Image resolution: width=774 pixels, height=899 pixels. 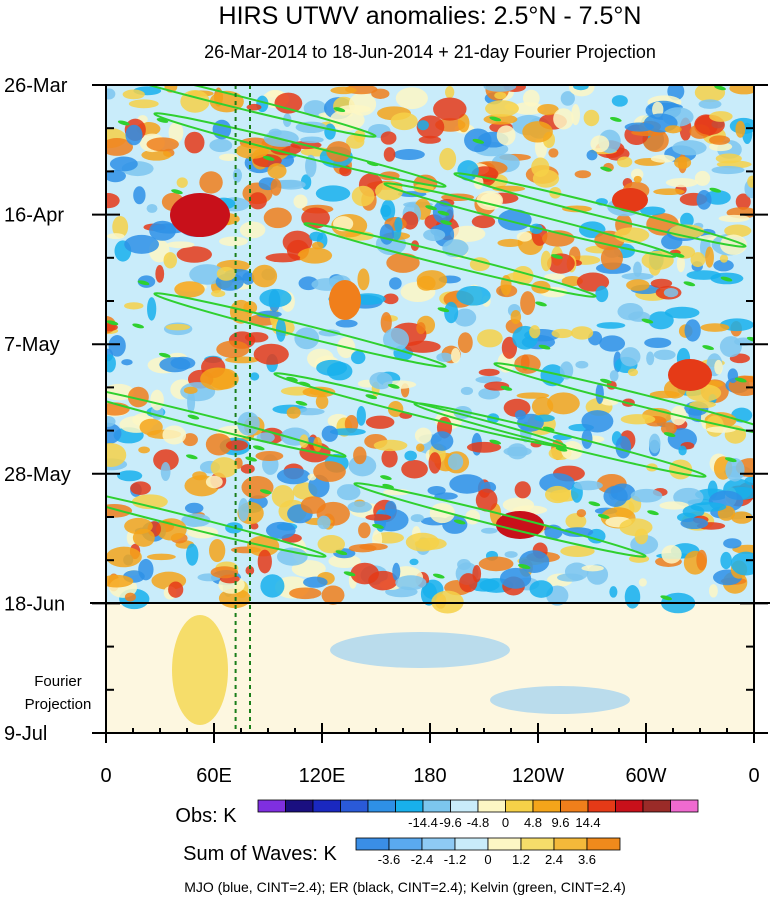 I want to click on colorbar-tick-label: -3.6, so click(x=389, y=859).